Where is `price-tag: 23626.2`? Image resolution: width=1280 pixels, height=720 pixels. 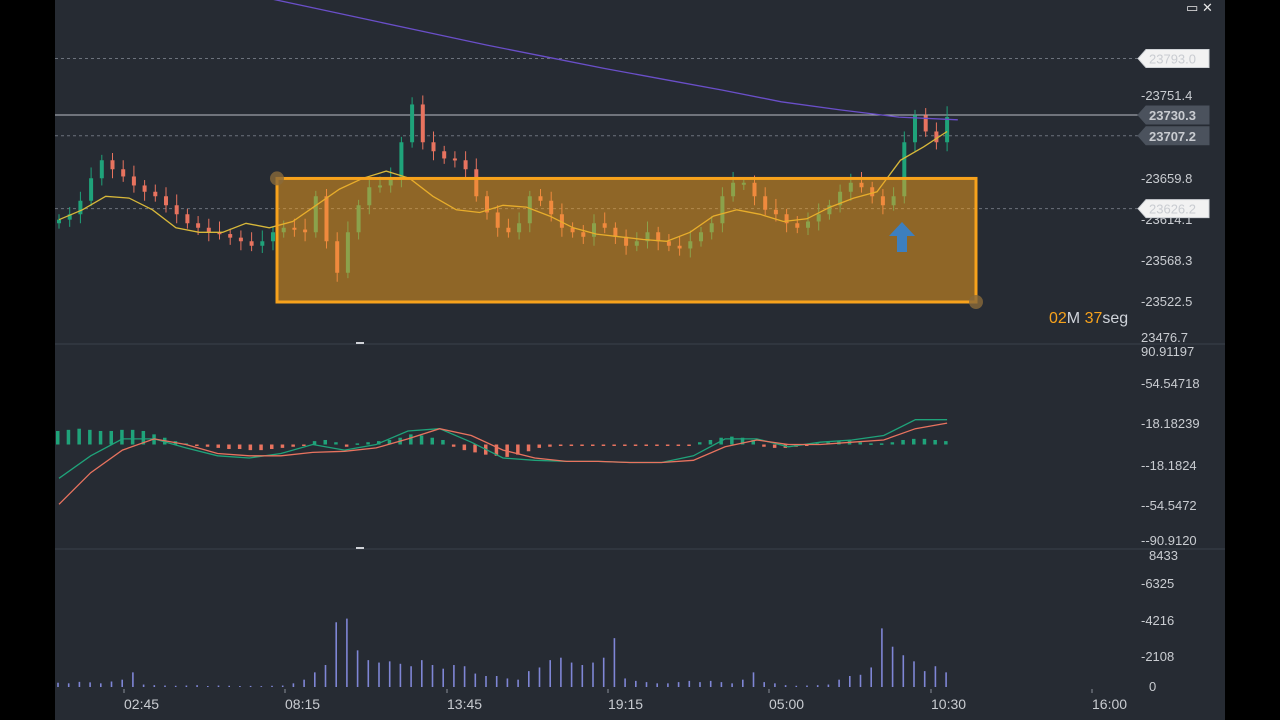
price-tag: 23626.2 is located at coordinates (1173, 209).